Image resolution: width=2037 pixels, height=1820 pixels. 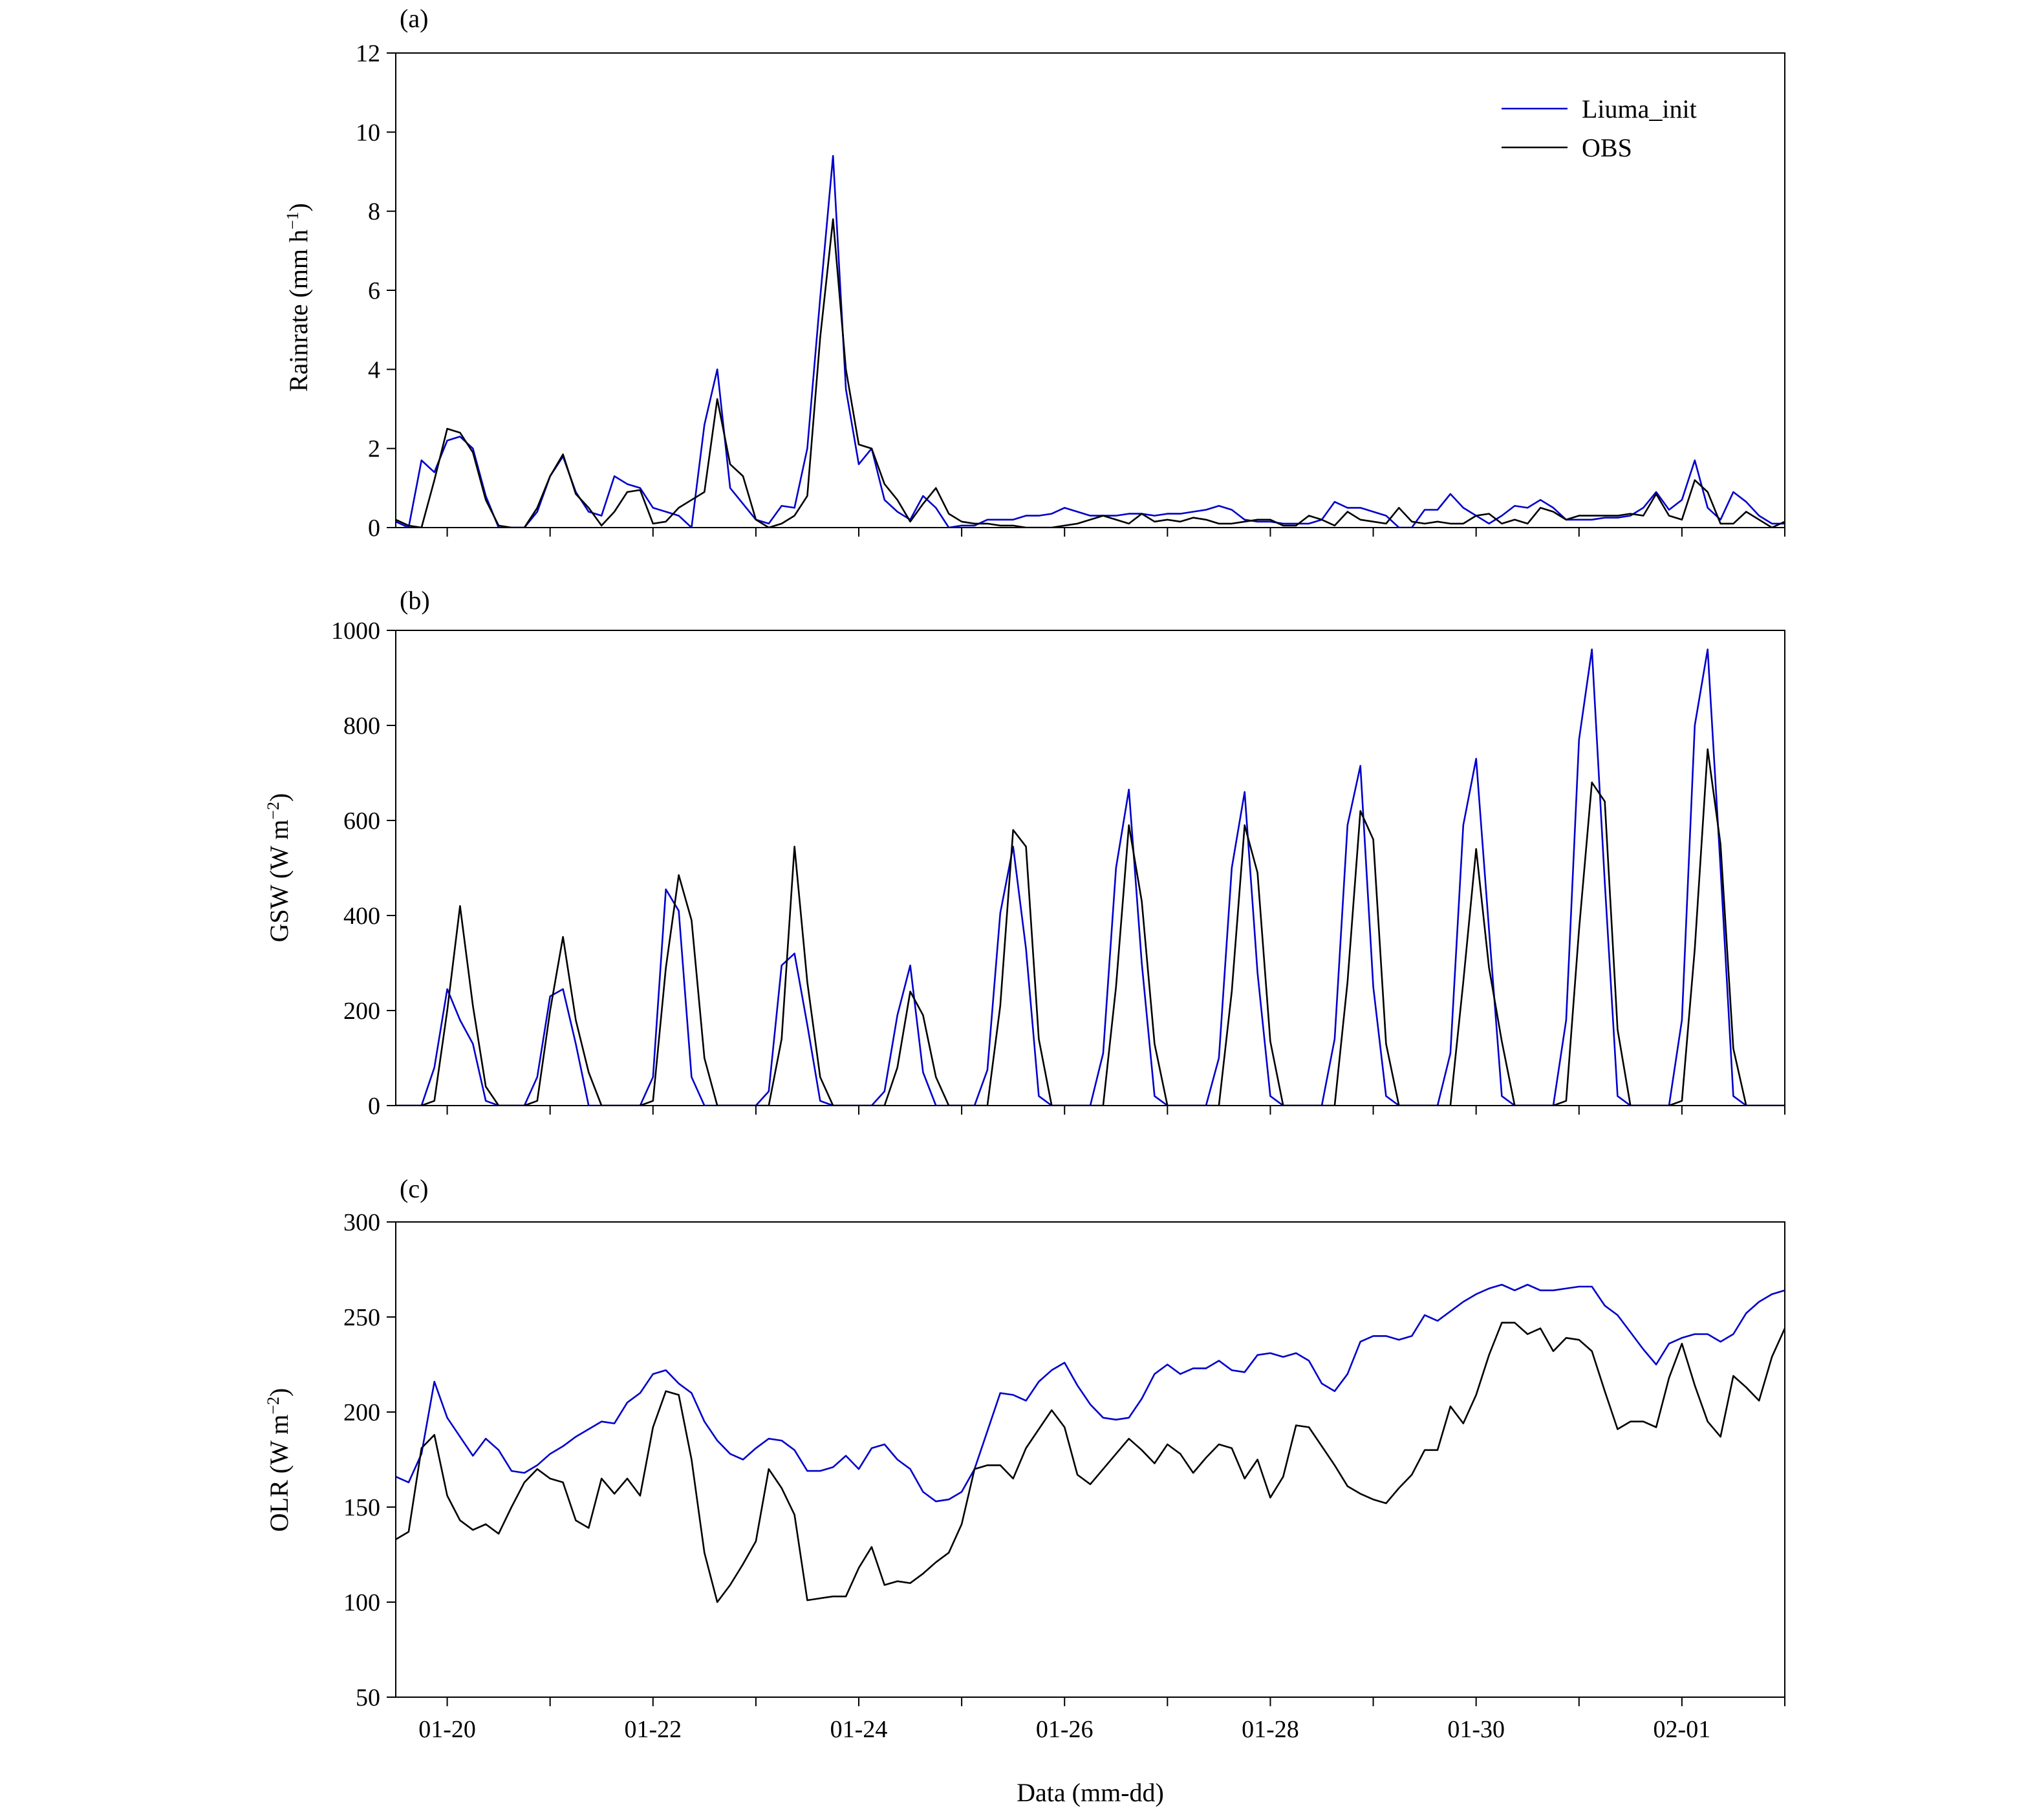 I want to click on y-axis-ticks-a: 0 2 4 6 8 10 12, so click(x=376, y=291).